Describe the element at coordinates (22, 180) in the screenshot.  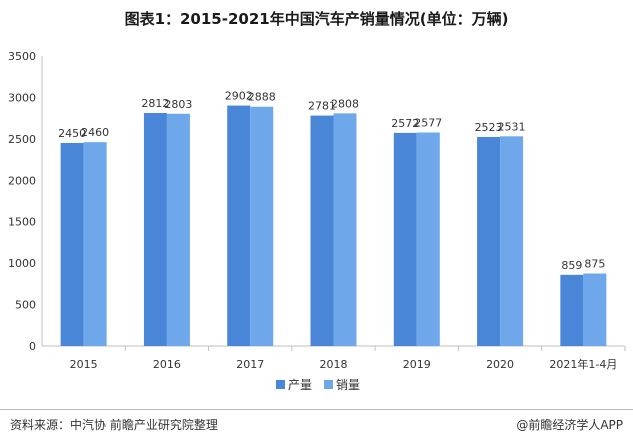
I see `y-tick-label: 2000` at that location.